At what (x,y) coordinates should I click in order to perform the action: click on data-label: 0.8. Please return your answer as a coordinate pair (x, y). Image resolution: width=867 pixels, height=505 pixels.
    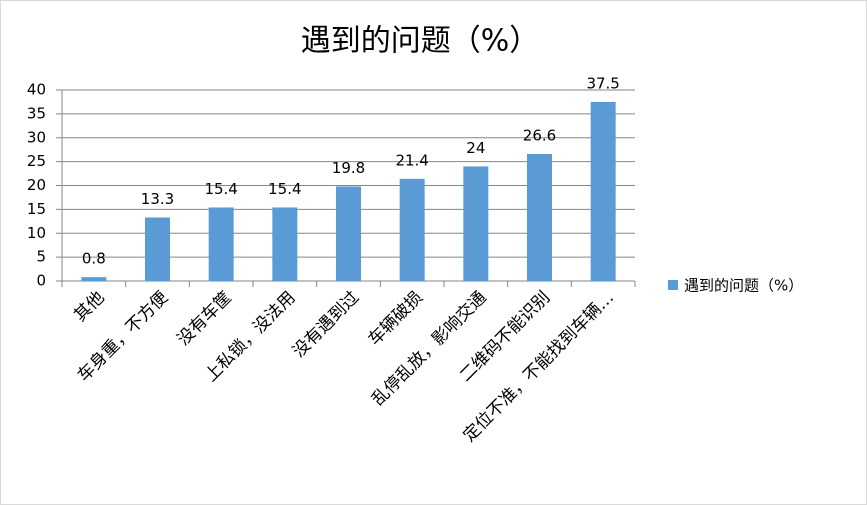
    Looking at the image, I should click on (94, 259).